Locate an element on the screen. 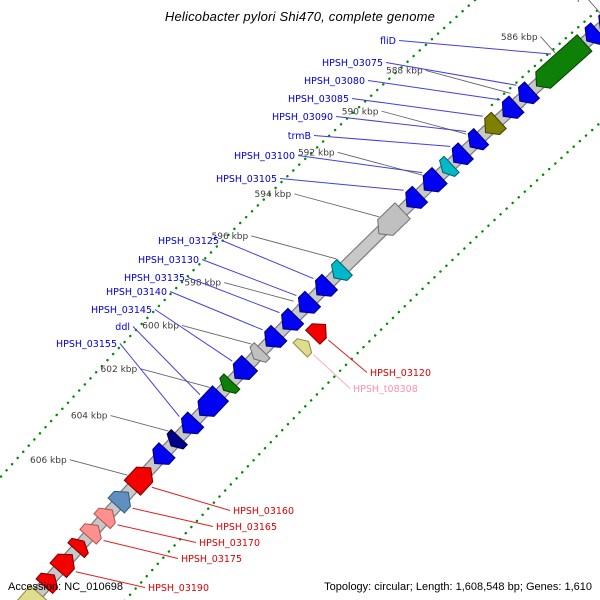 This screenshot has height=600, width=600. gene-label: HPSH_03085 is located at coordinates (318, 99).